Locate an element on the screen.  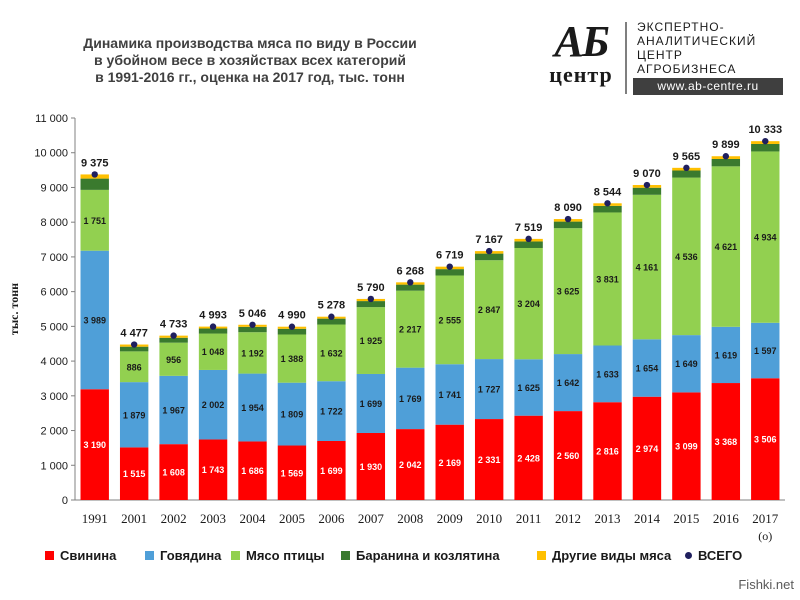
data-label: 4 621 is located at coordinates (726, 247).